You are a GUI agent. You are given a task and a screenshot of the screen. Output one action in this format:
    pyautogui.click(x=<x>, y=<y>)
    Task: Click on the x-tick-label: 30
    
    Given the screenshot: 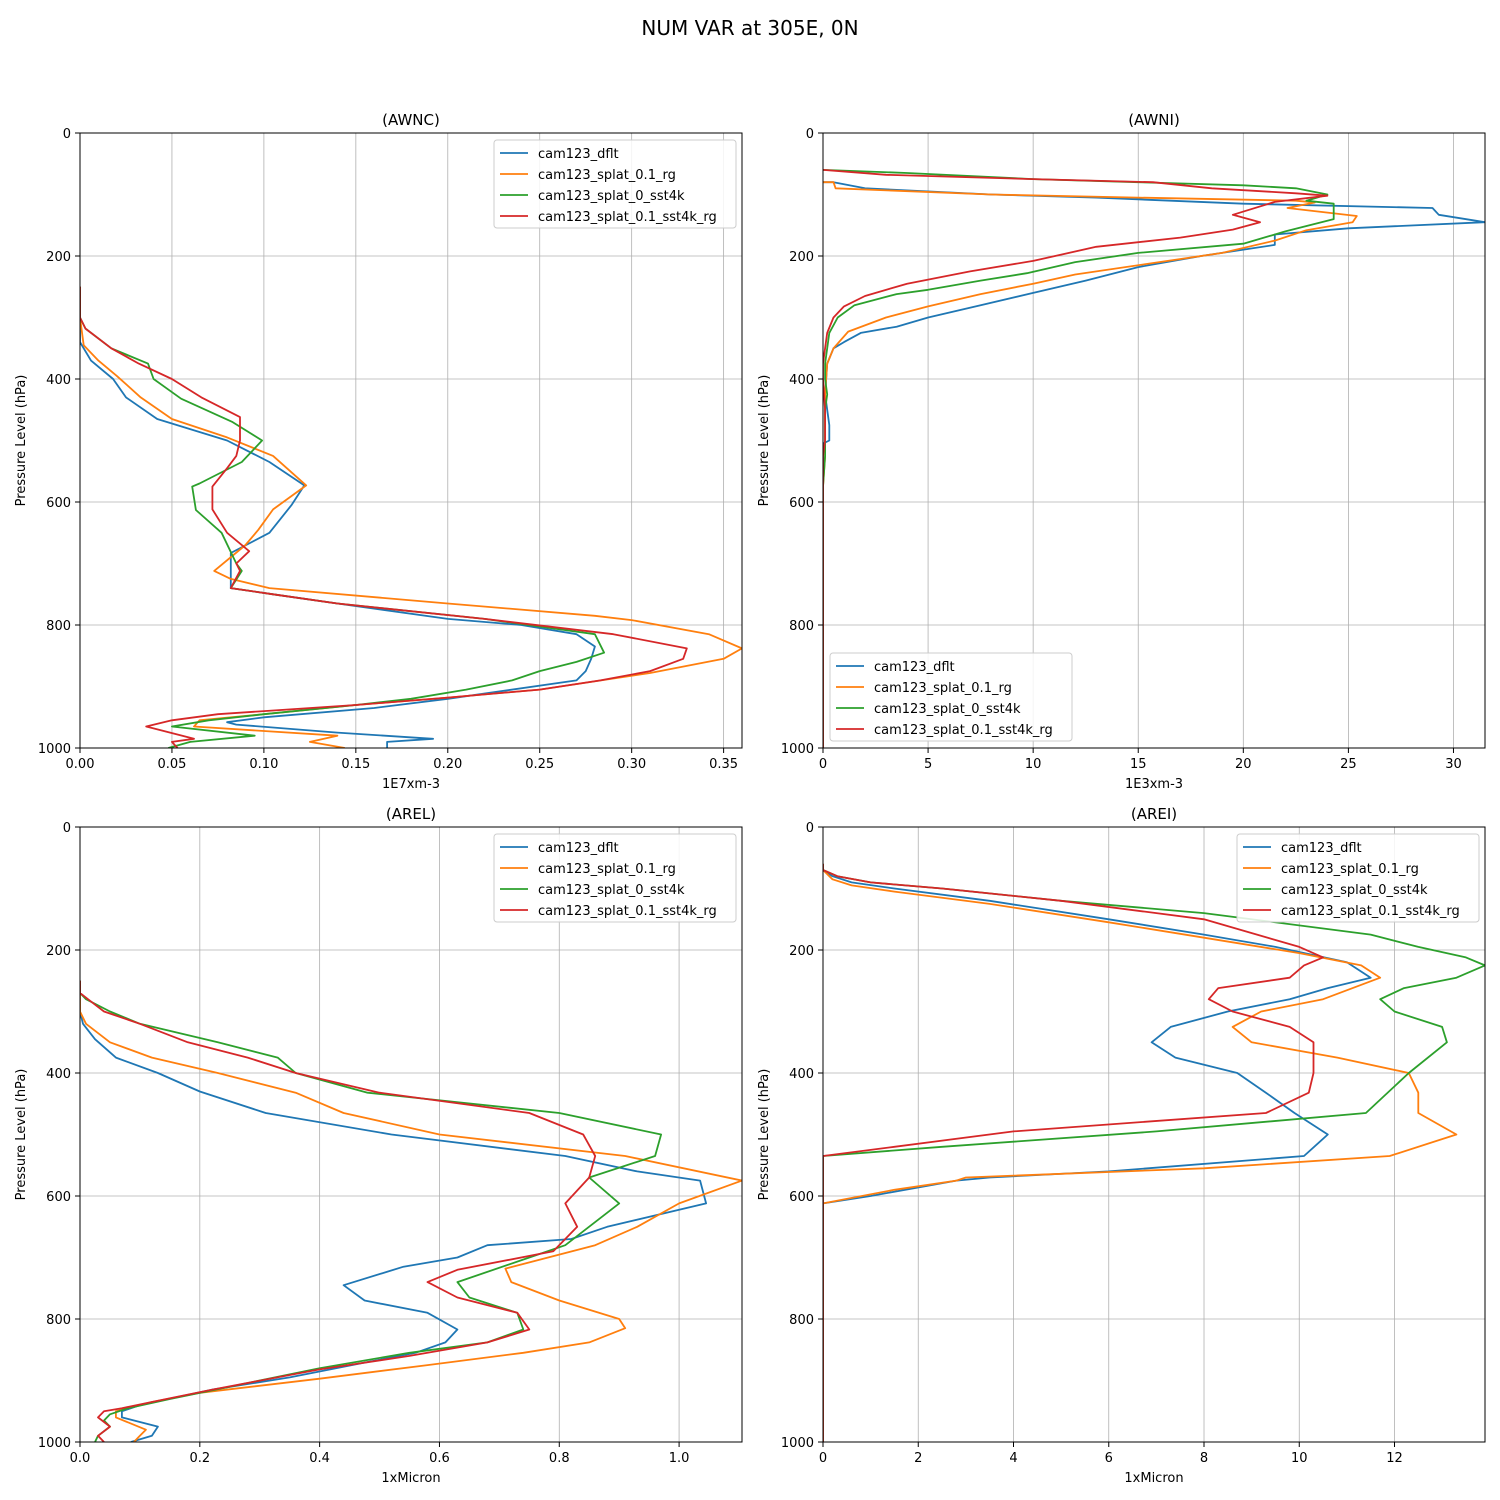 What is the action you would take?
    pyautogui.click(x=1453, y=764)
    